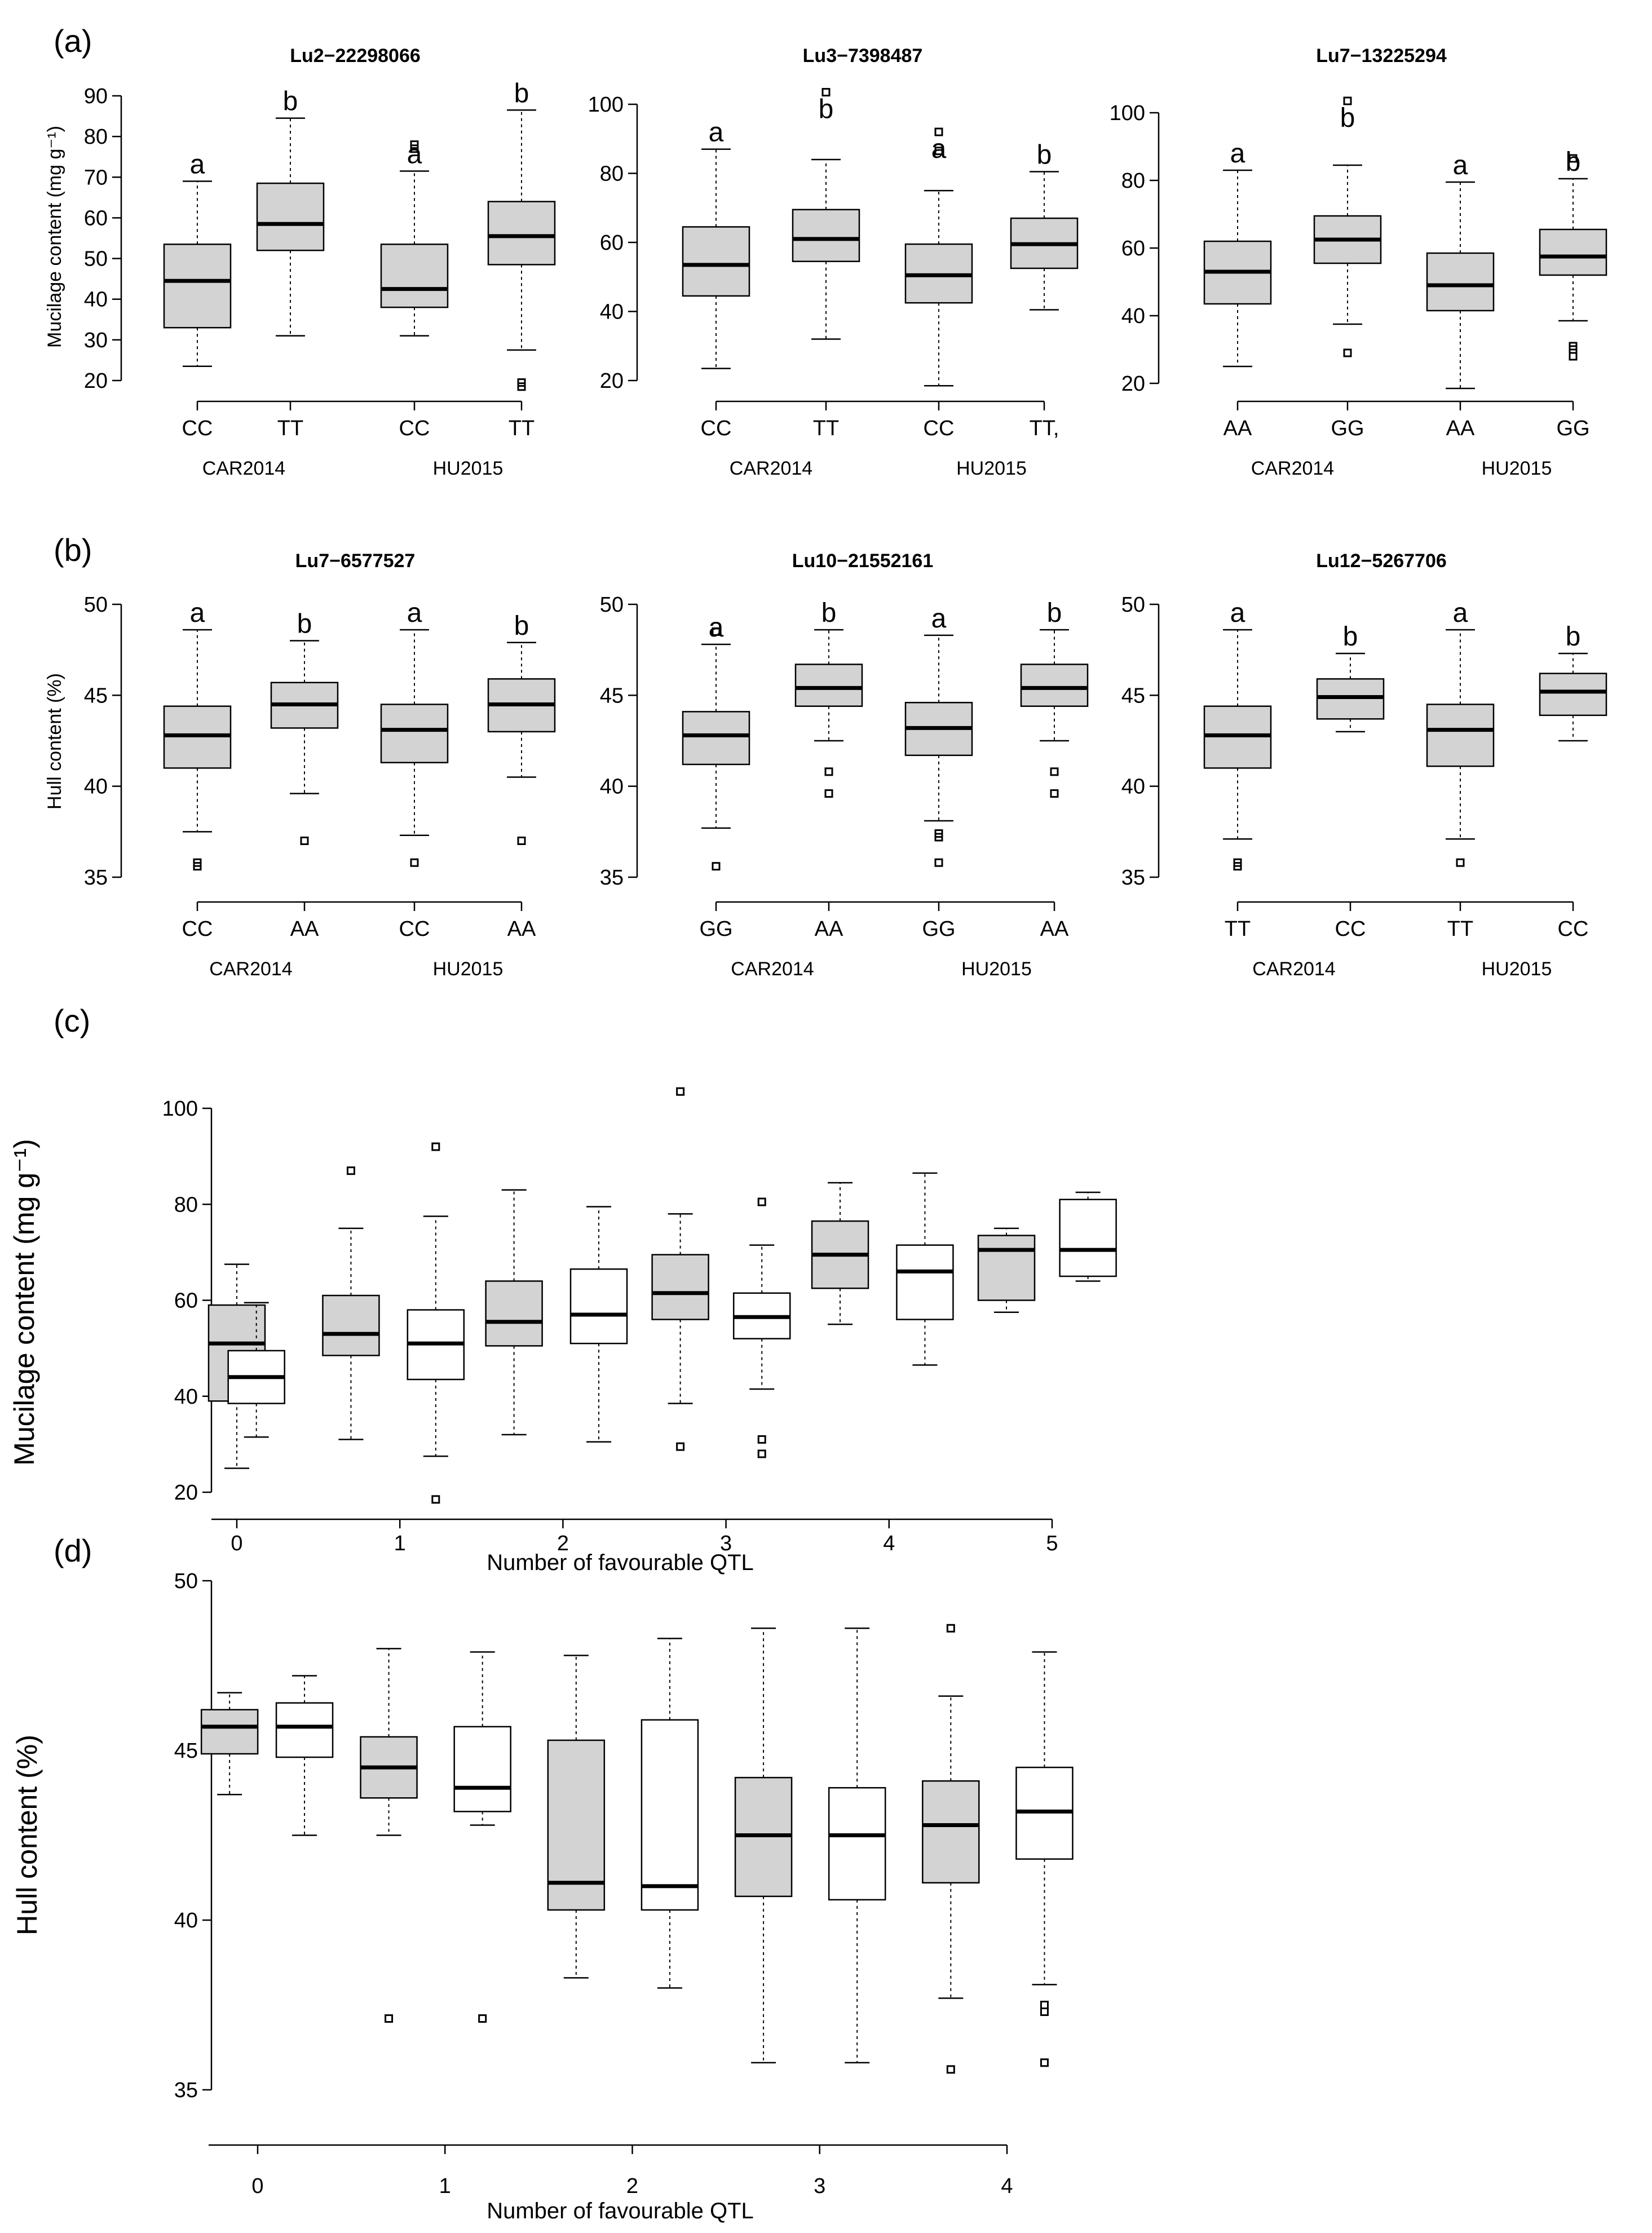 This screenshot has width=1652, height=2233. I want to click on y-tick-label: 60, so click(96, 218).